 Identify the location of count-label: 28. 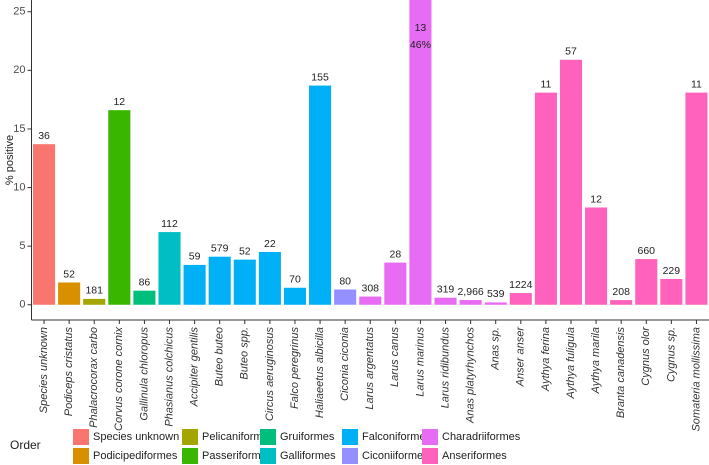
(395, 254).